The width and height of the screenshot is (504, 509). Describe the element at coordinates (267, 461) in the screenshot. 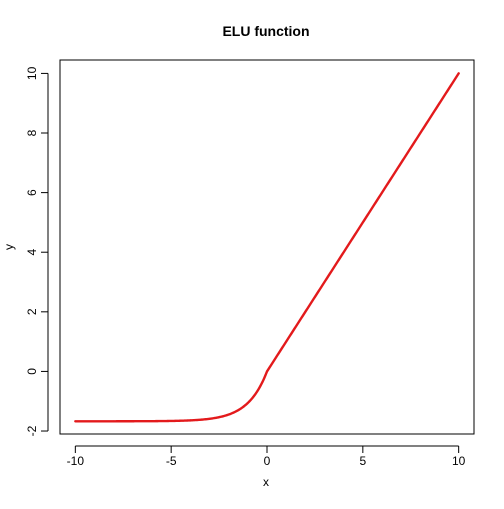

I see `x-tick-label: 0` at that location.